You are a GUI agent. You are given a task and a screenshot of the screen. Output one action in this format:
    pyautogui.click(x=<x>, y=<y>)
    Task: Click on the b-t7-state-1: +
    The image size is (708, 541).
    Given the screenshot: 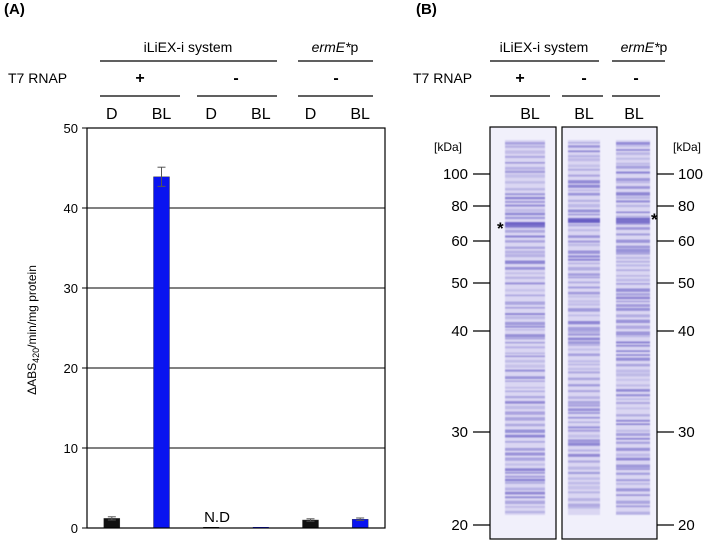 What is the action you would take?
    pyautogui.click(x=519, y=78)
    